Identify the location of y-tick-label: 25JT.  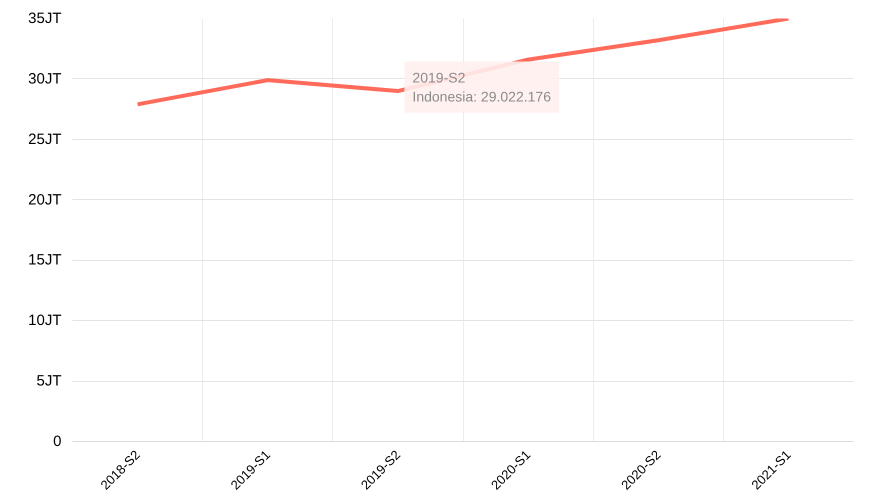
(45, 139).